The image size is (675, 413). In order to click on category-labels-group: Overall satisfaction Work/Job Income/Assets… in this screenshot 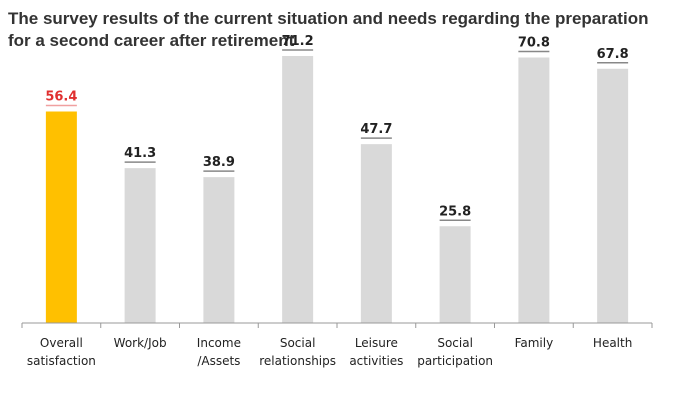, I will do `click(329, 352)`.